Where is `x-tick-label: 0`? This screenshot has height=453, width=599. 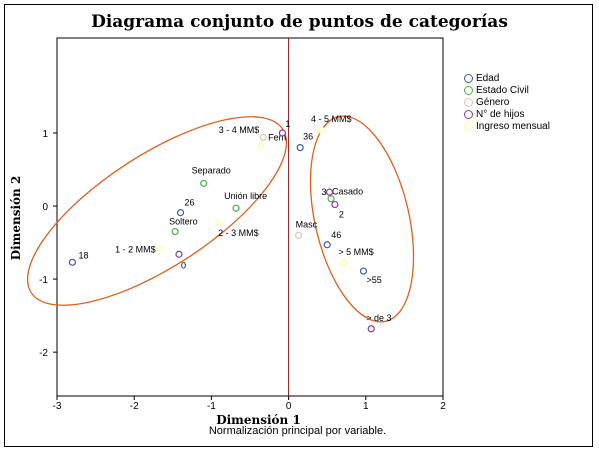
x-tick-label: 0 is located at coordinates (289, 406).